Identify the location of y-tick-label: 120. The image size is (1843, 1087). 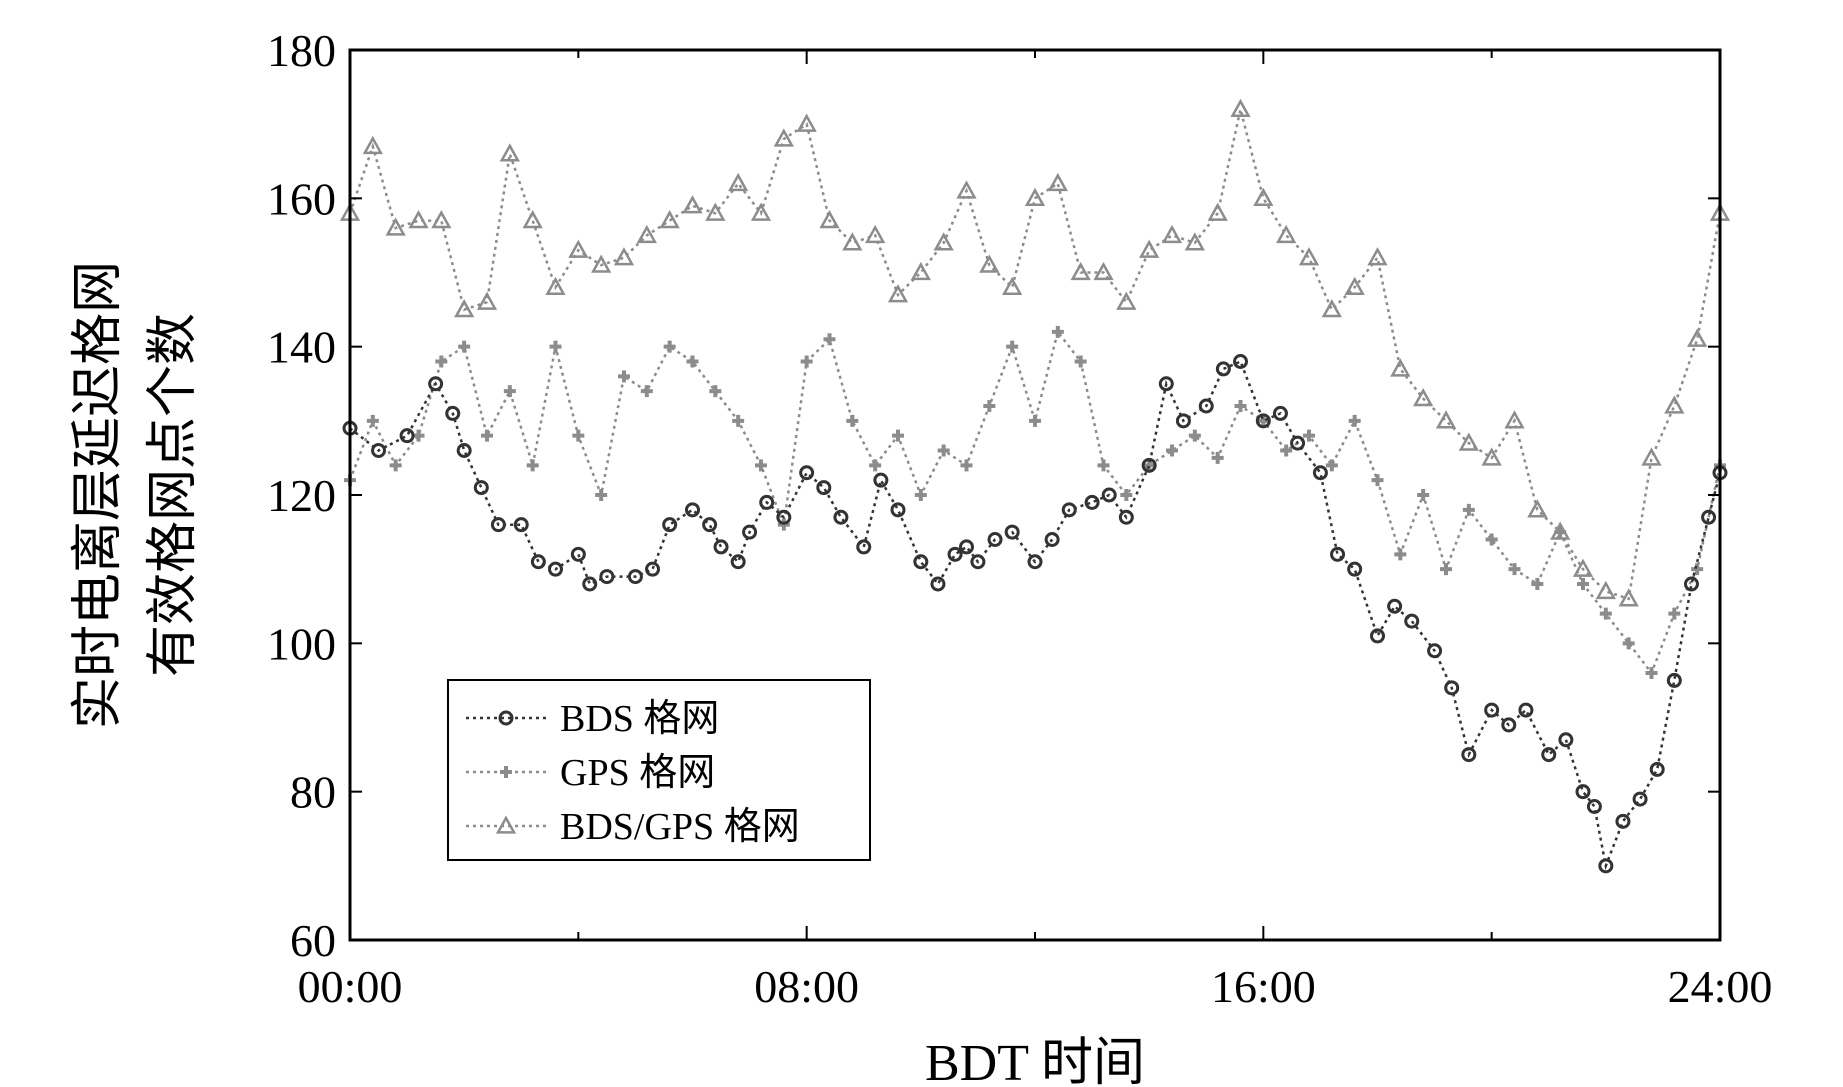
(301, 495).